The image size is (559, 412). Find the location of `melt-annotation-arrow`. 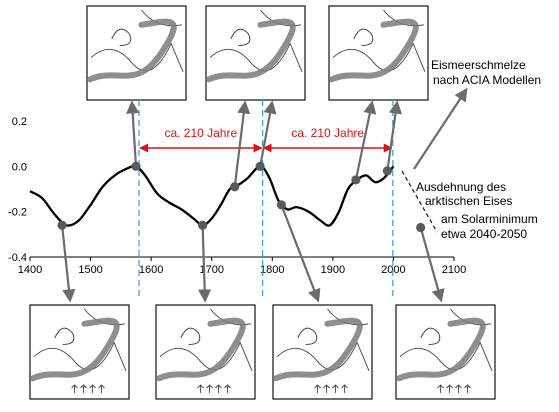

melt-annotation-arrow is located at coordinates (440, 128).